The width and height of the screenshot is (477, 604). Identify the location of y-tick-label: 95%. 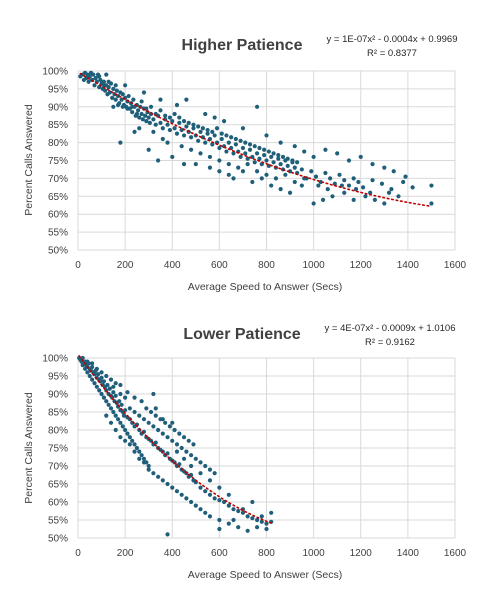
(58, 377).